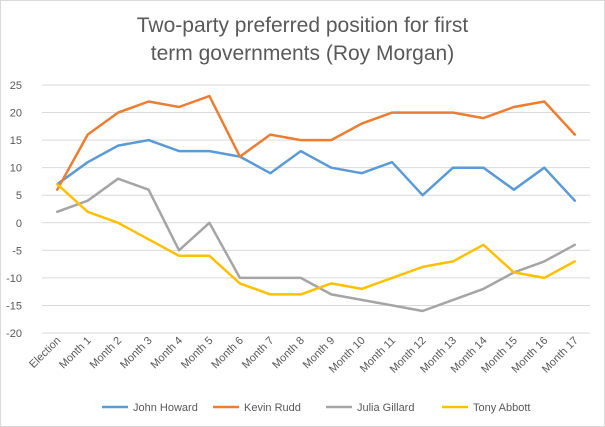 Image resolution: width=605 pixels, height=427 pixels. Describe the element at coordinates (165, 408) in the screenshot. I see `legend-label: John Howard` at that location.